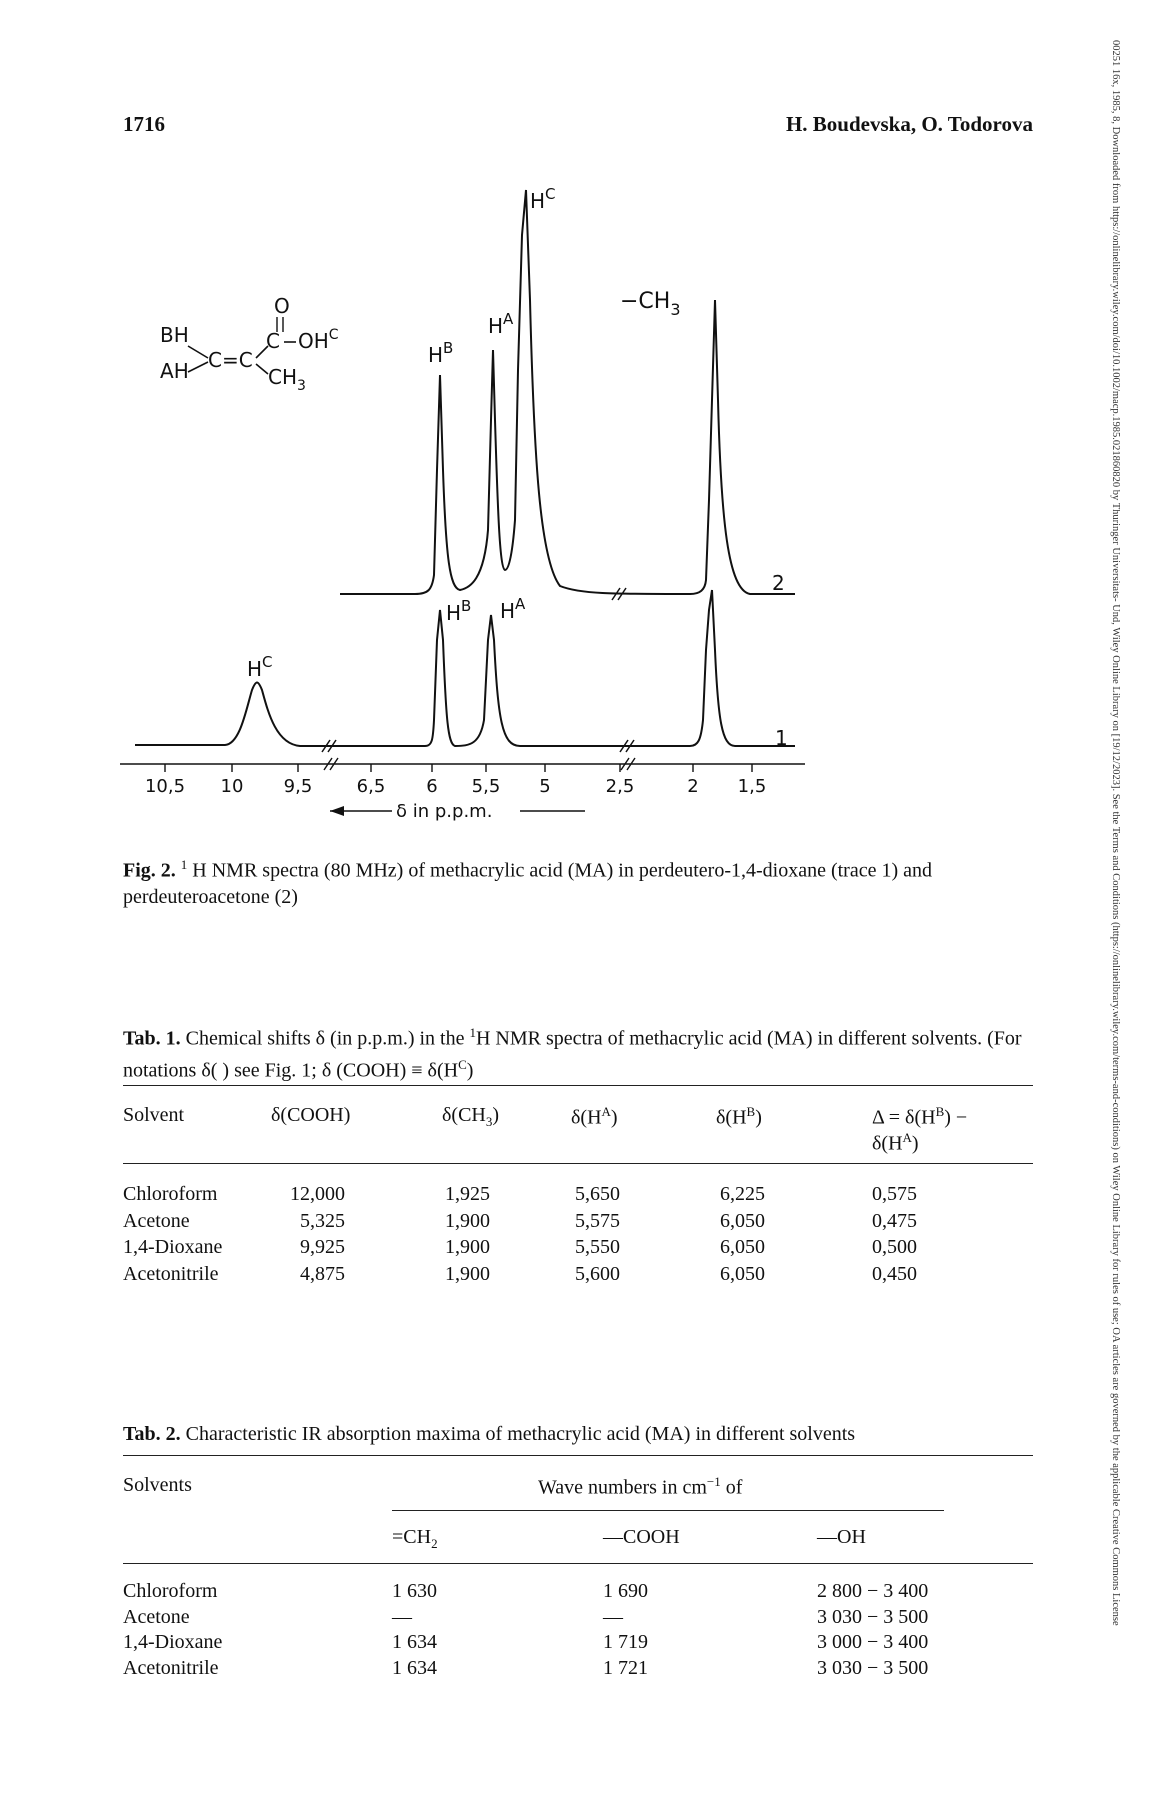 The image size is (1150, 1800). I want to click on x-axis-tick-label: 5, so click(544, 786).